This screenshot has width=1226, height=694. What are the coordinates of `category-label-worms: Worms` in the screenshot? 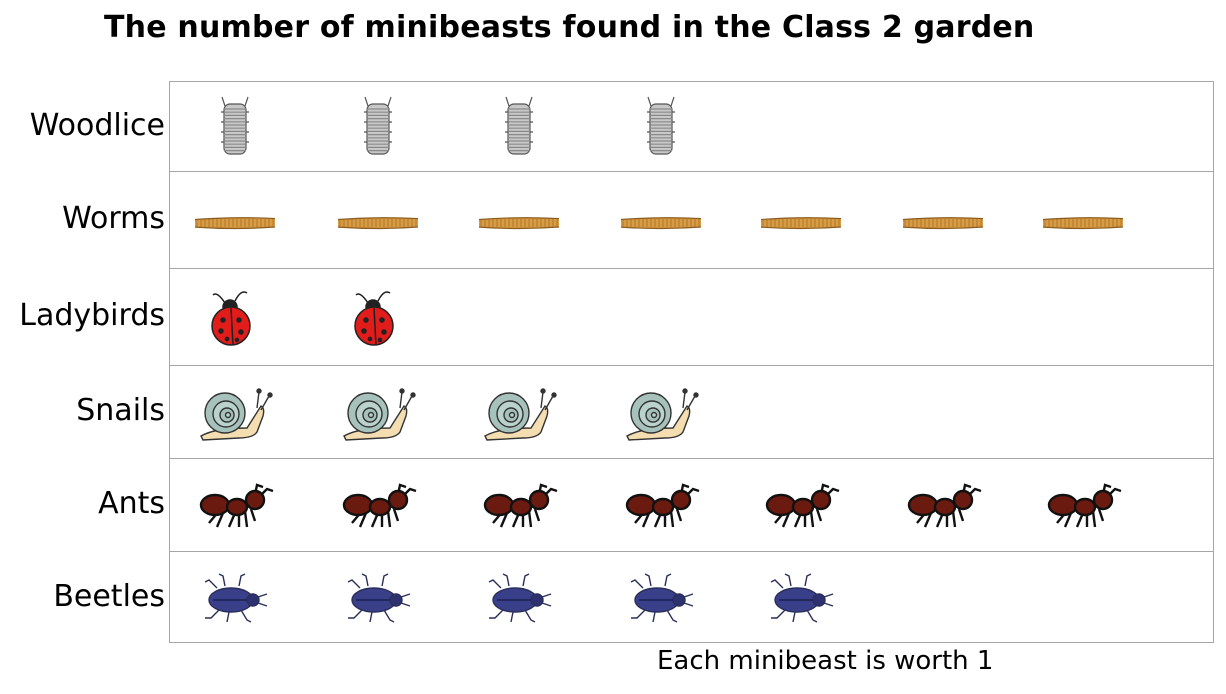 It's located at (113, 218).